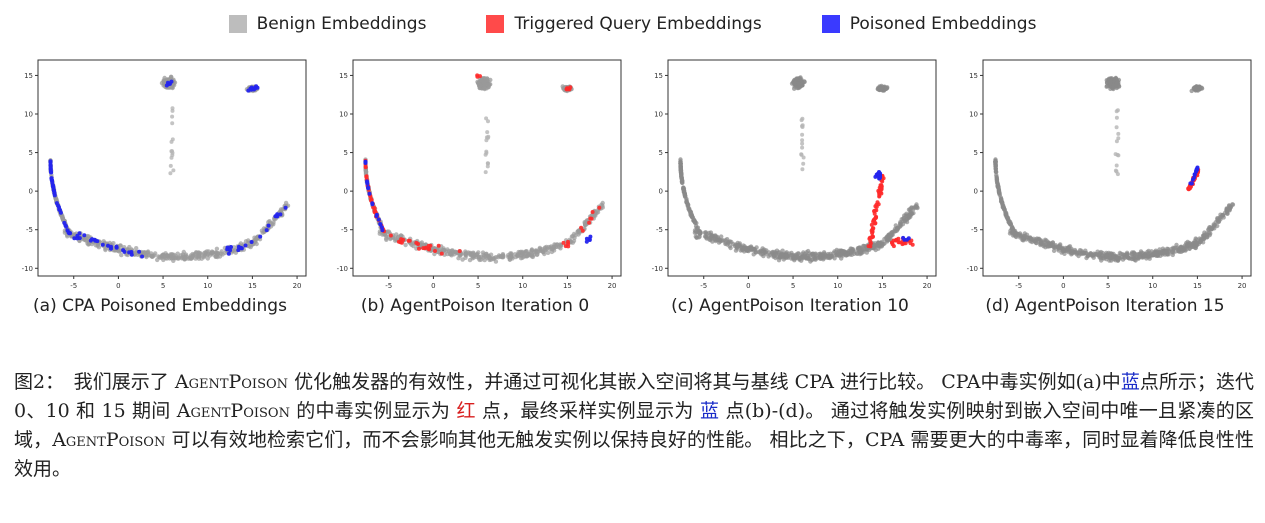 This screenshot has width=1265, height=523. I want to click on caption-agentpoison-1: AgentPoison, so click(231, 382).